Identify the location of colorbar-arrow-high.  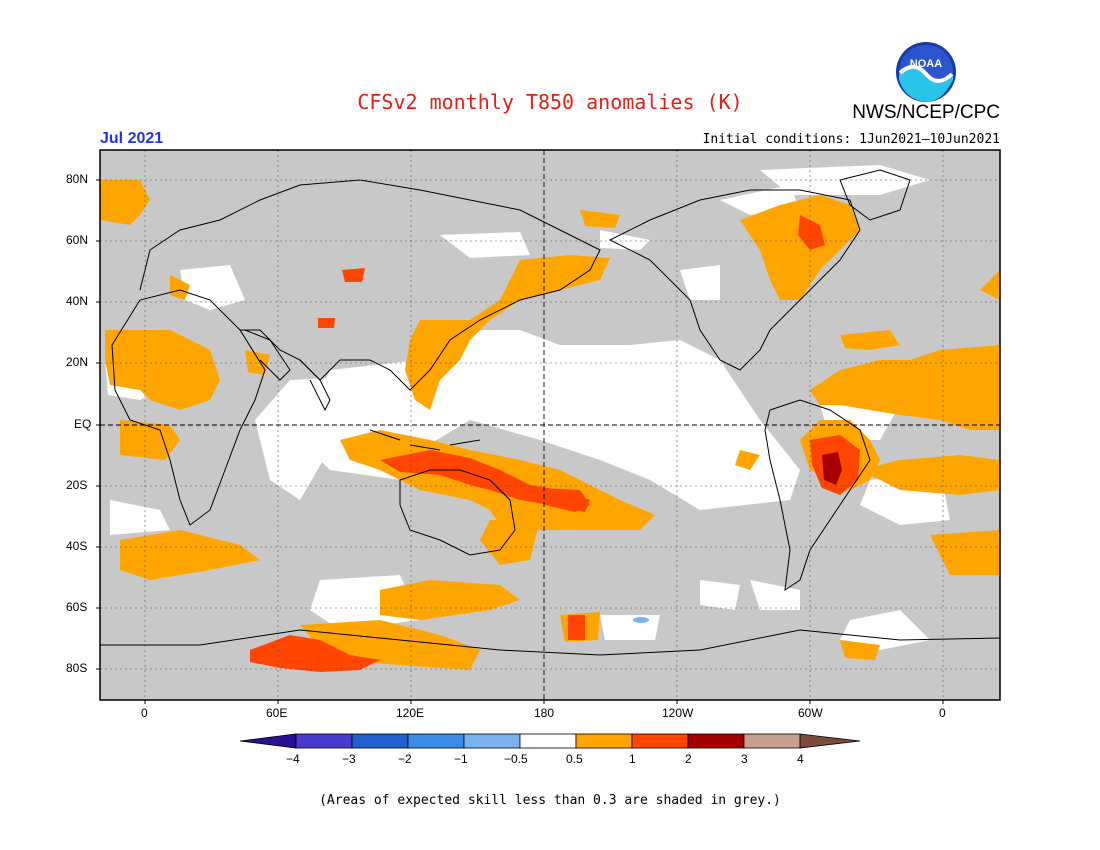
(830, 741).